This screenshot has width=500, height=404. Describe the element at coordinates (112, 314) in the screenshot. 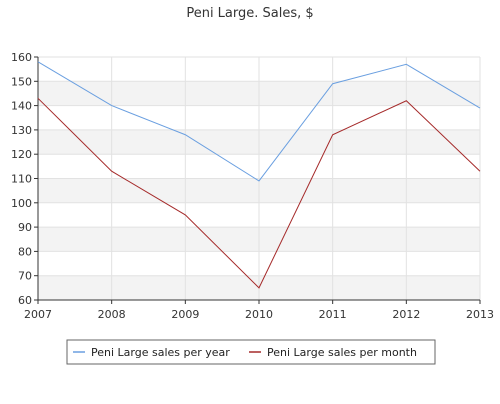

I see `x-tick-label: 2008` at that location.